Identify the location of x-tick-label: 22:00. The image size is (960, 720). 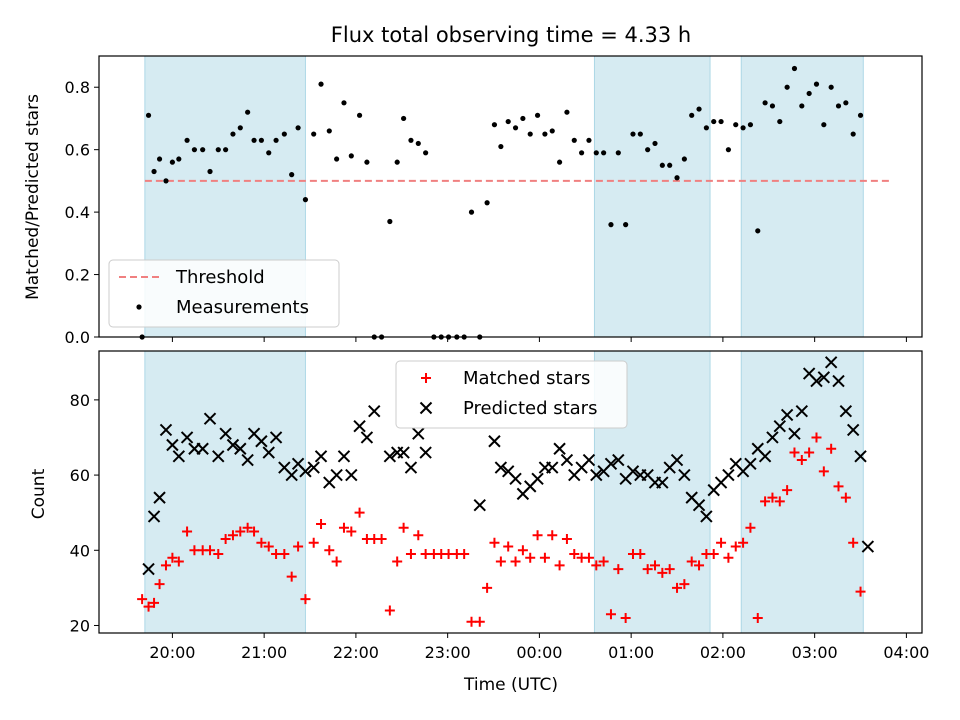
(356, 652).